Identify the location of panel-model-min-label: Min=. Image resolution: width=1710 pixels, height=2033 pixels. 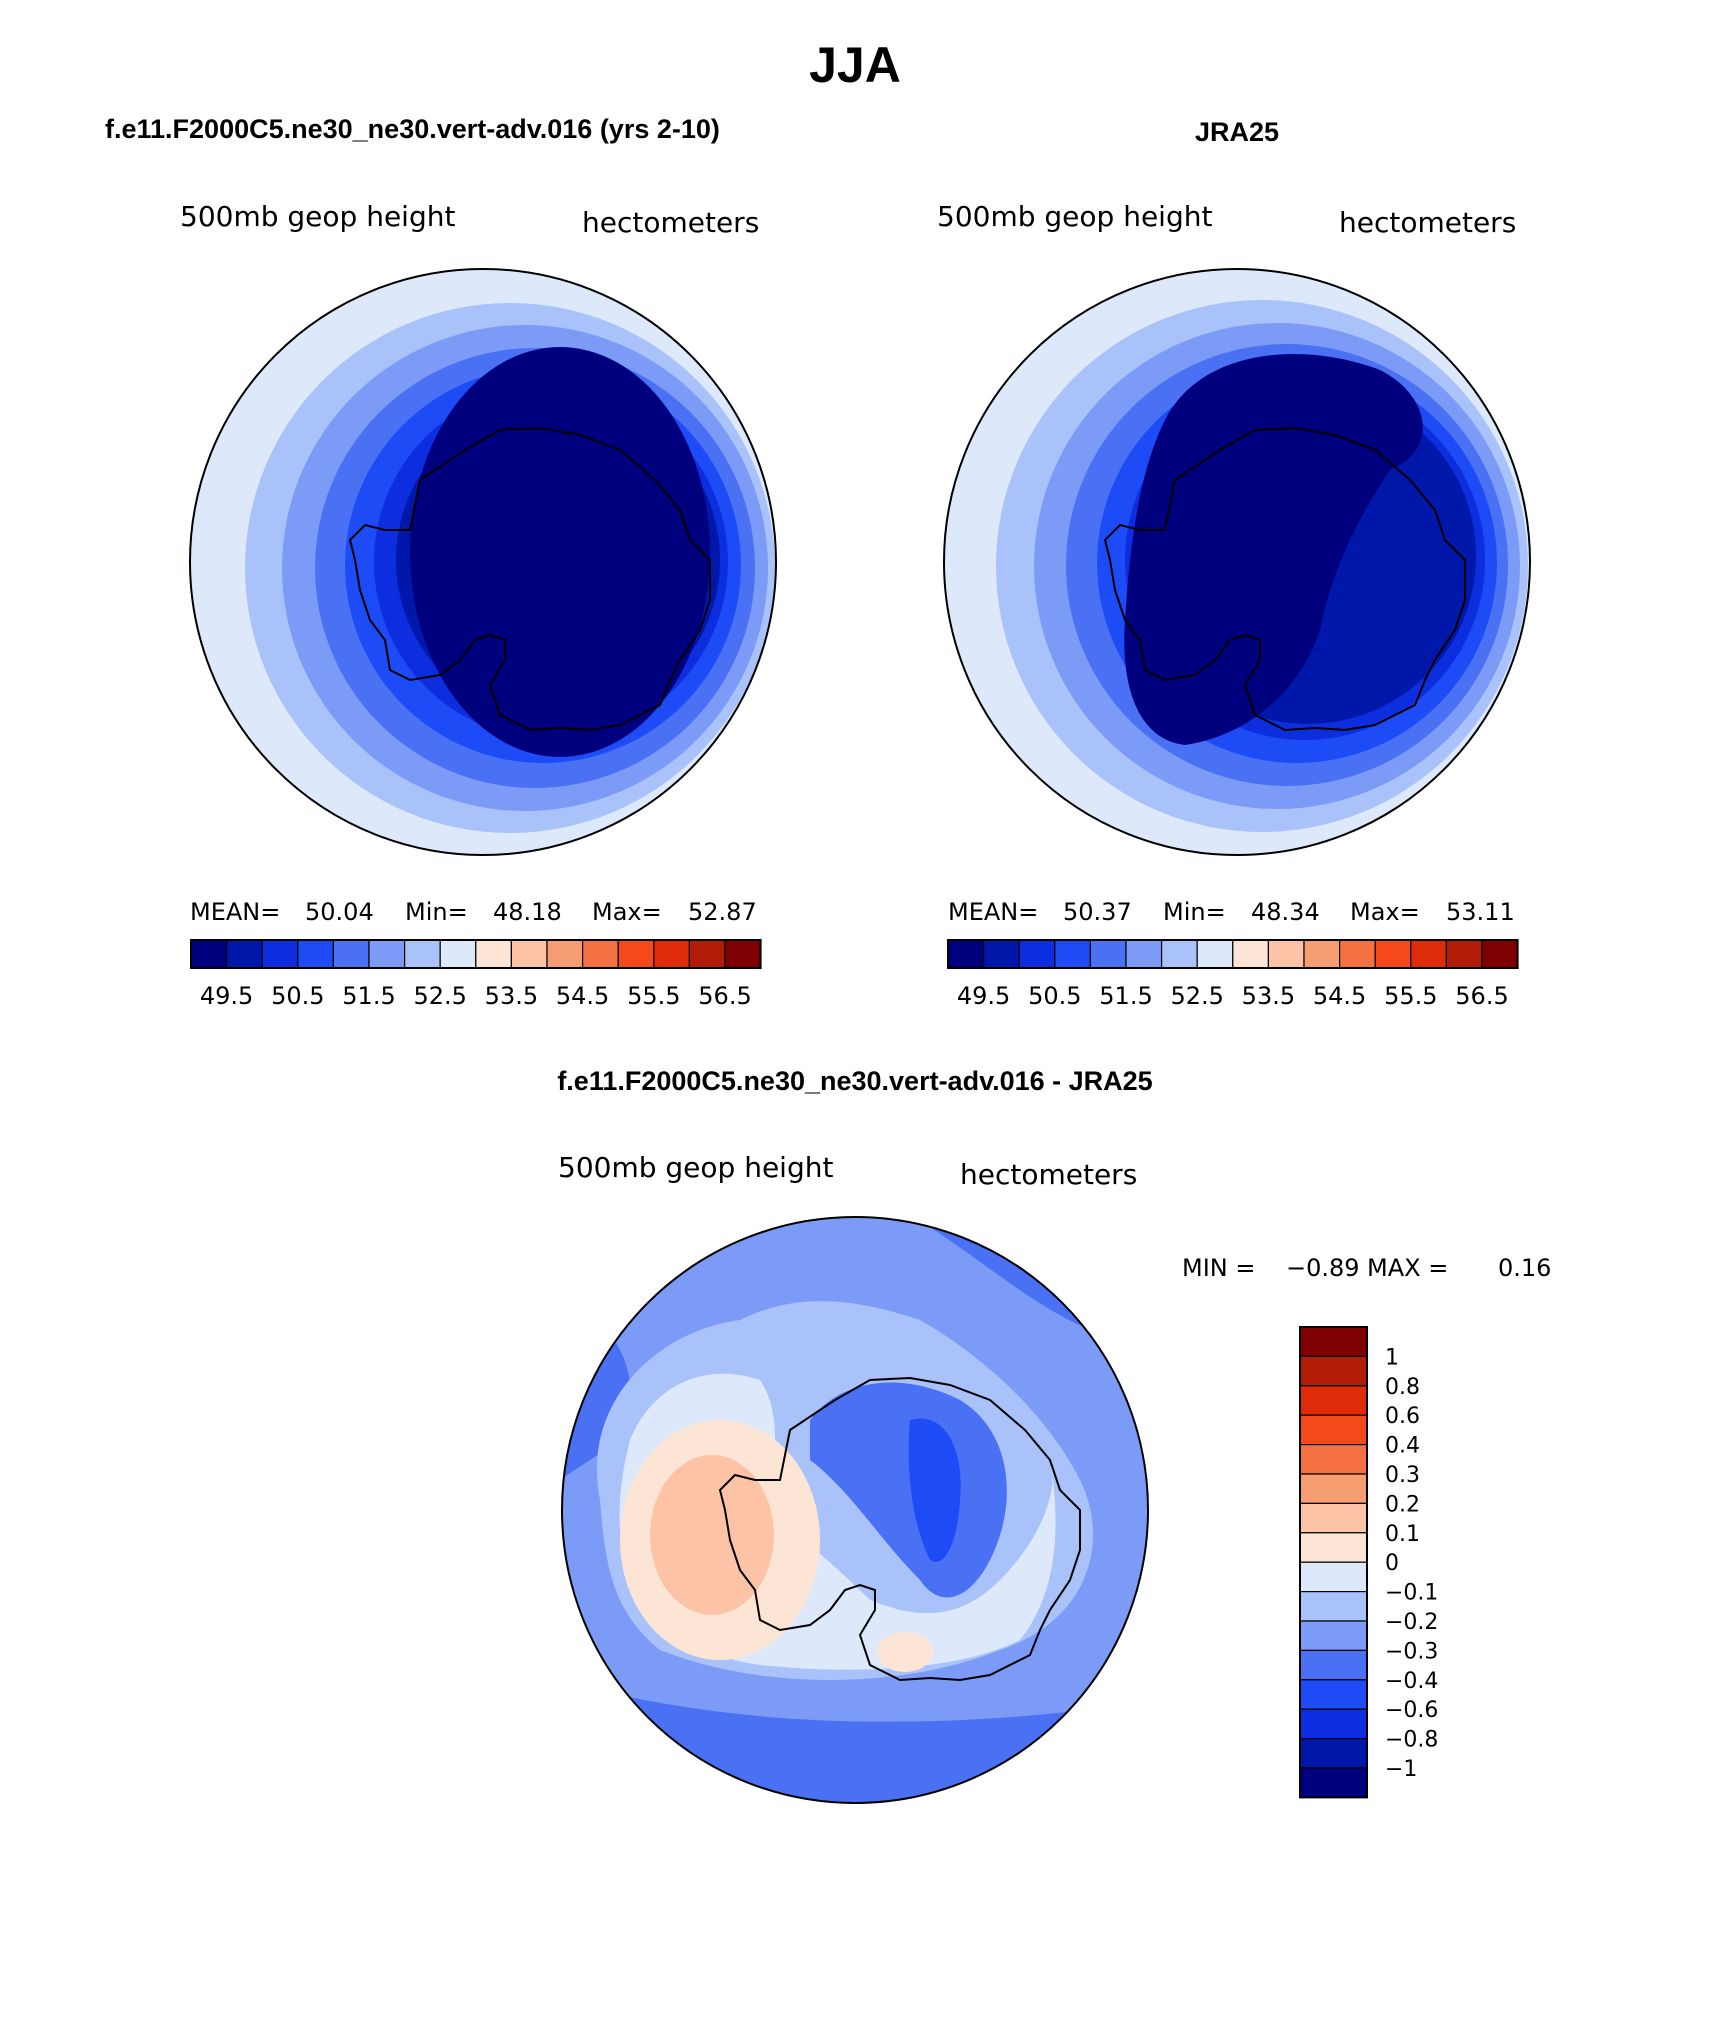
(436, 912).